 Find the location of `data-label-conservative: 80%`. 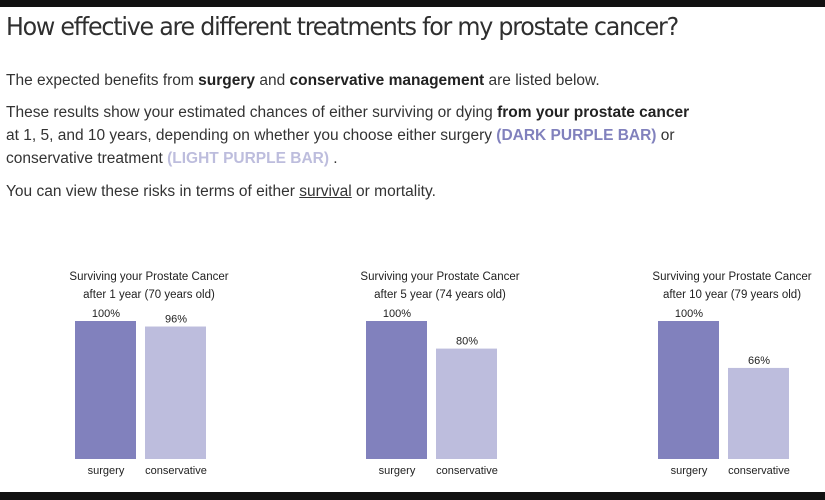

data-label-conservative: 80% is located at coordinates (467, 342).